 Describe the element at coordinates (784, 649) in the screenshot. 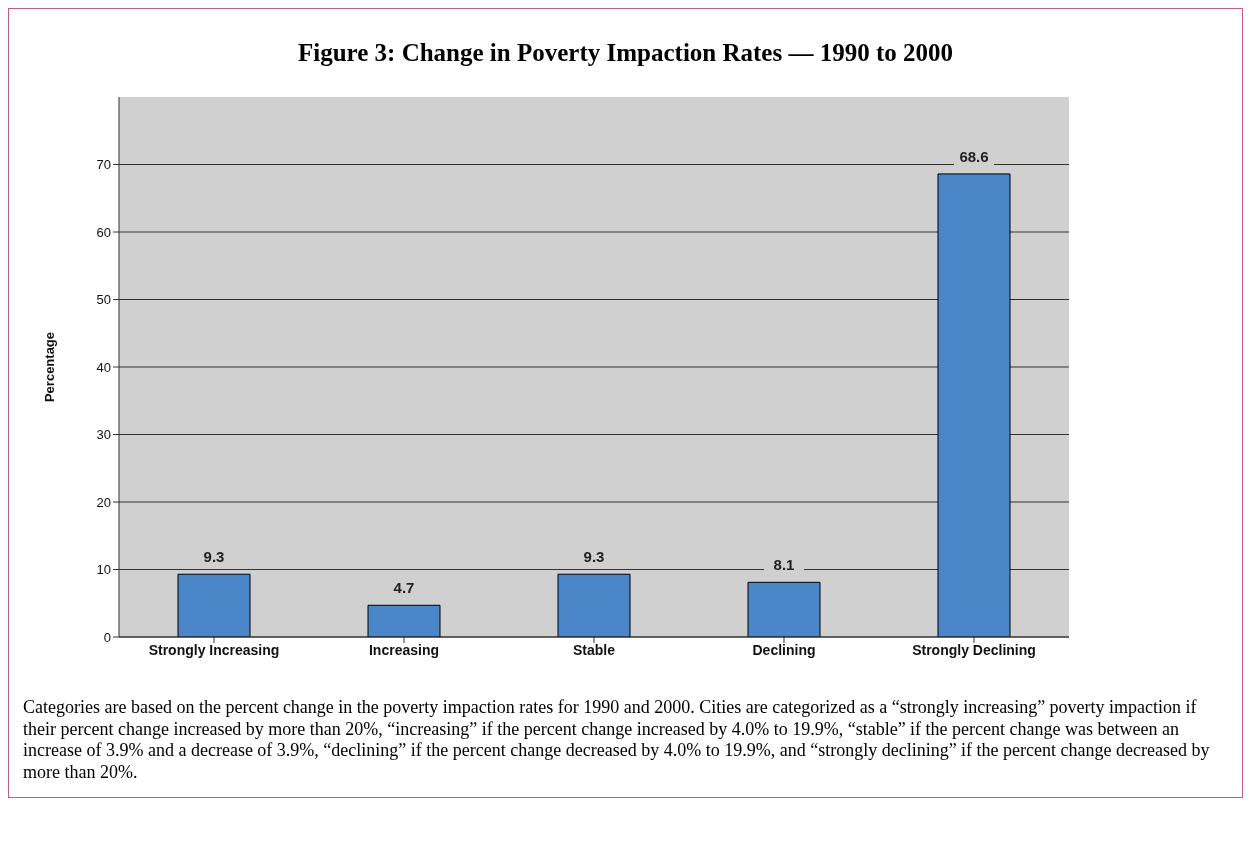

I see `x-tick-label: Declining` at that location.